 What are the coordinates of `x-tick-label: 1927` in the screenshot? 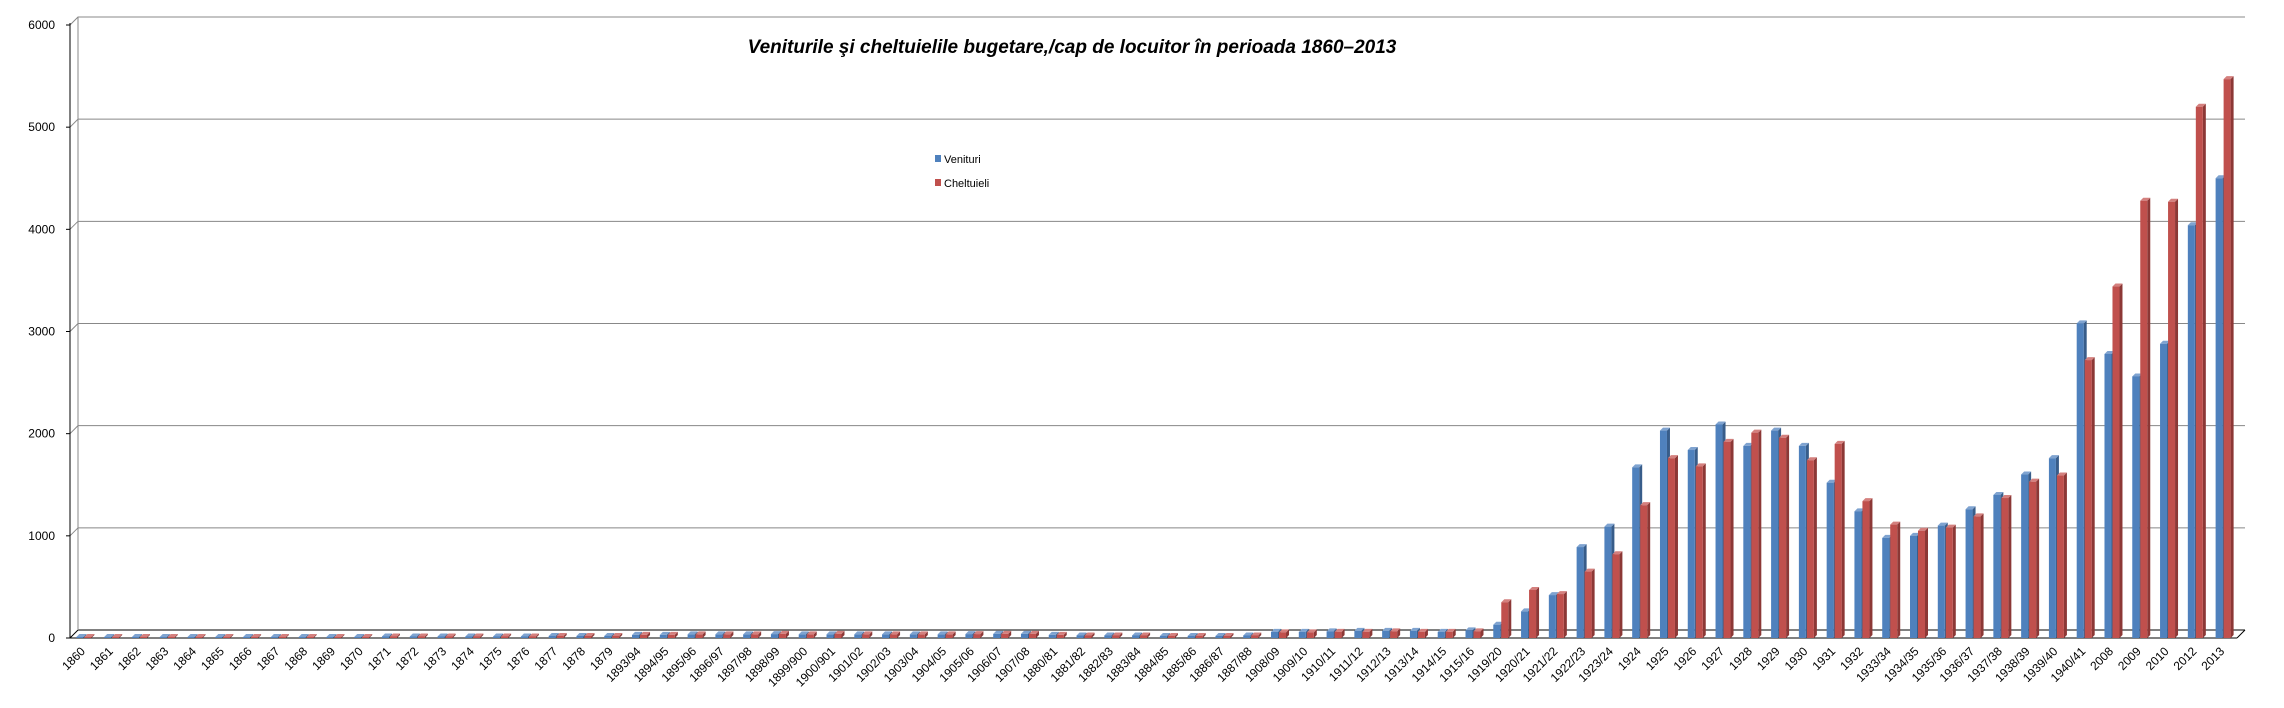 It's located at (1712, 658).